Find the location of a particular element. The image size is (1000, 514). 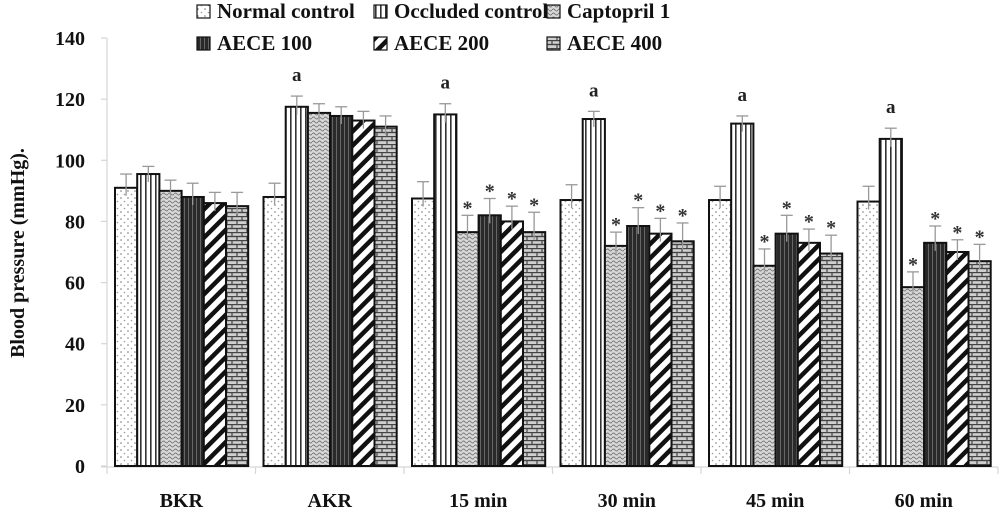

bar-aece-200-60-min is located at coordinates (957, 359).